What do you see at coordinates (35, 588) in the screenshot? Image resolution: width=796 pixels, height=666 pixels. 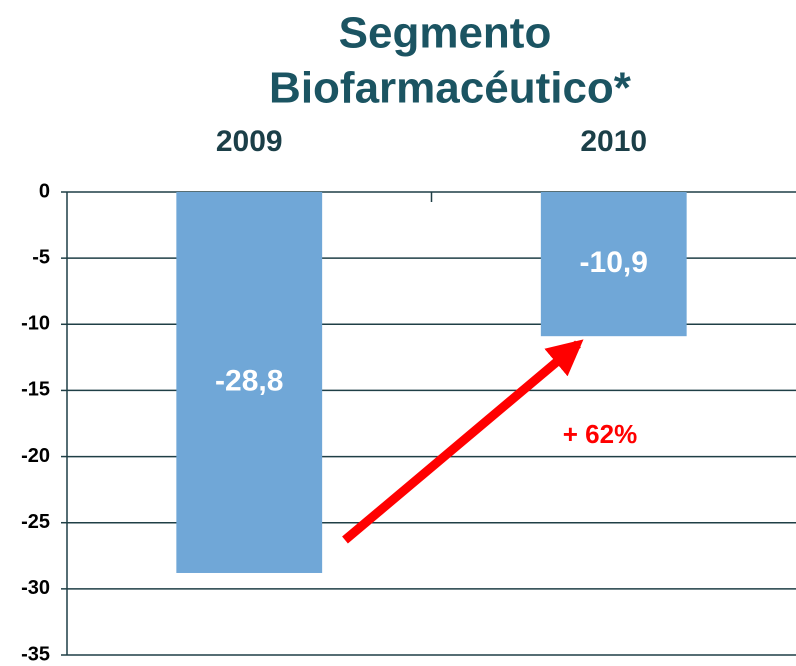 I see `y-tick-label: -30` at bounding box center [35, 588].